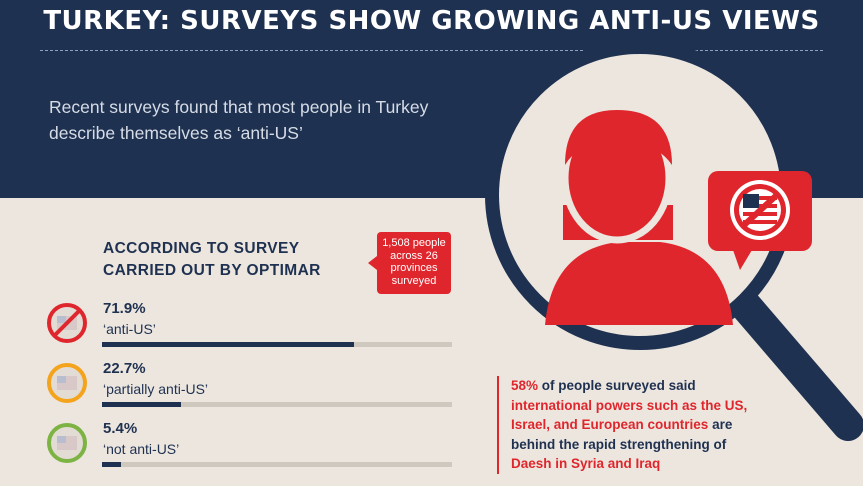 The width and height of the screenshot is (863, 486). Describe the element at coordinates (760, 220) in the screenshot. I see `speech-bubble-icon` at that location.